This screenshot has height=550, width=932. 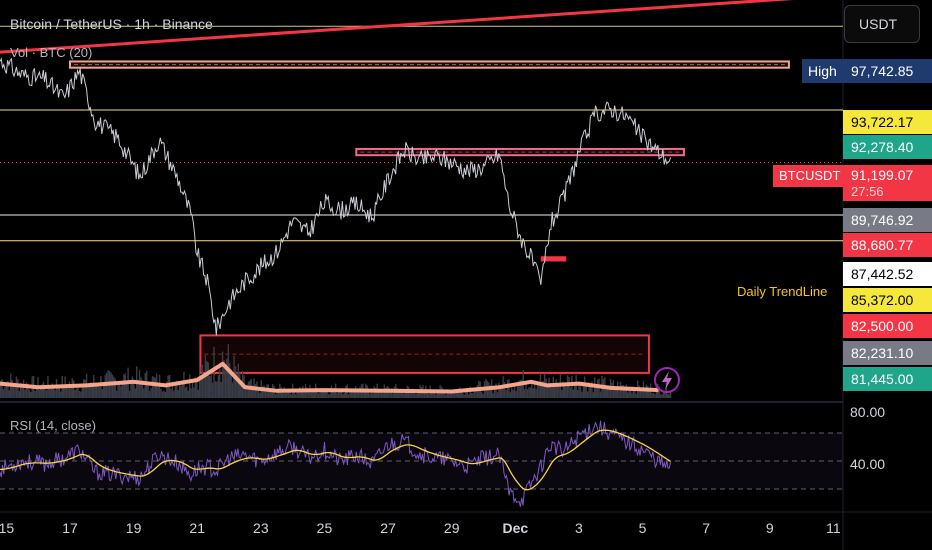 What do you see at coordinates (667, 380) in the screenshot?
I see `lightning-icon` at bounding box center [667, 380].